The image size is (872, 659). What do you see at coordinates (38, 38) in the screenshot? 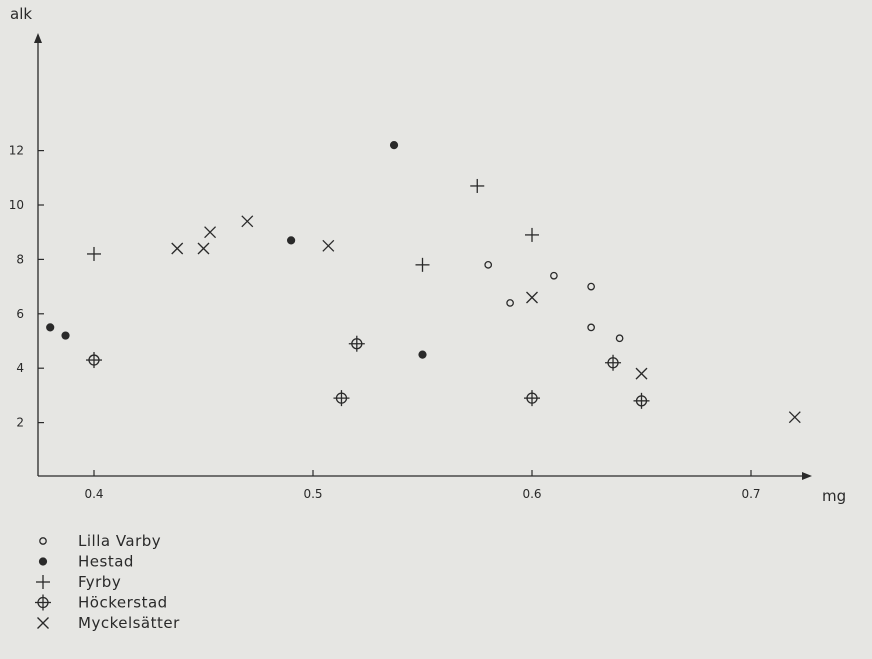
I see `y-axis-arrow` at bounding box center [38, 38].